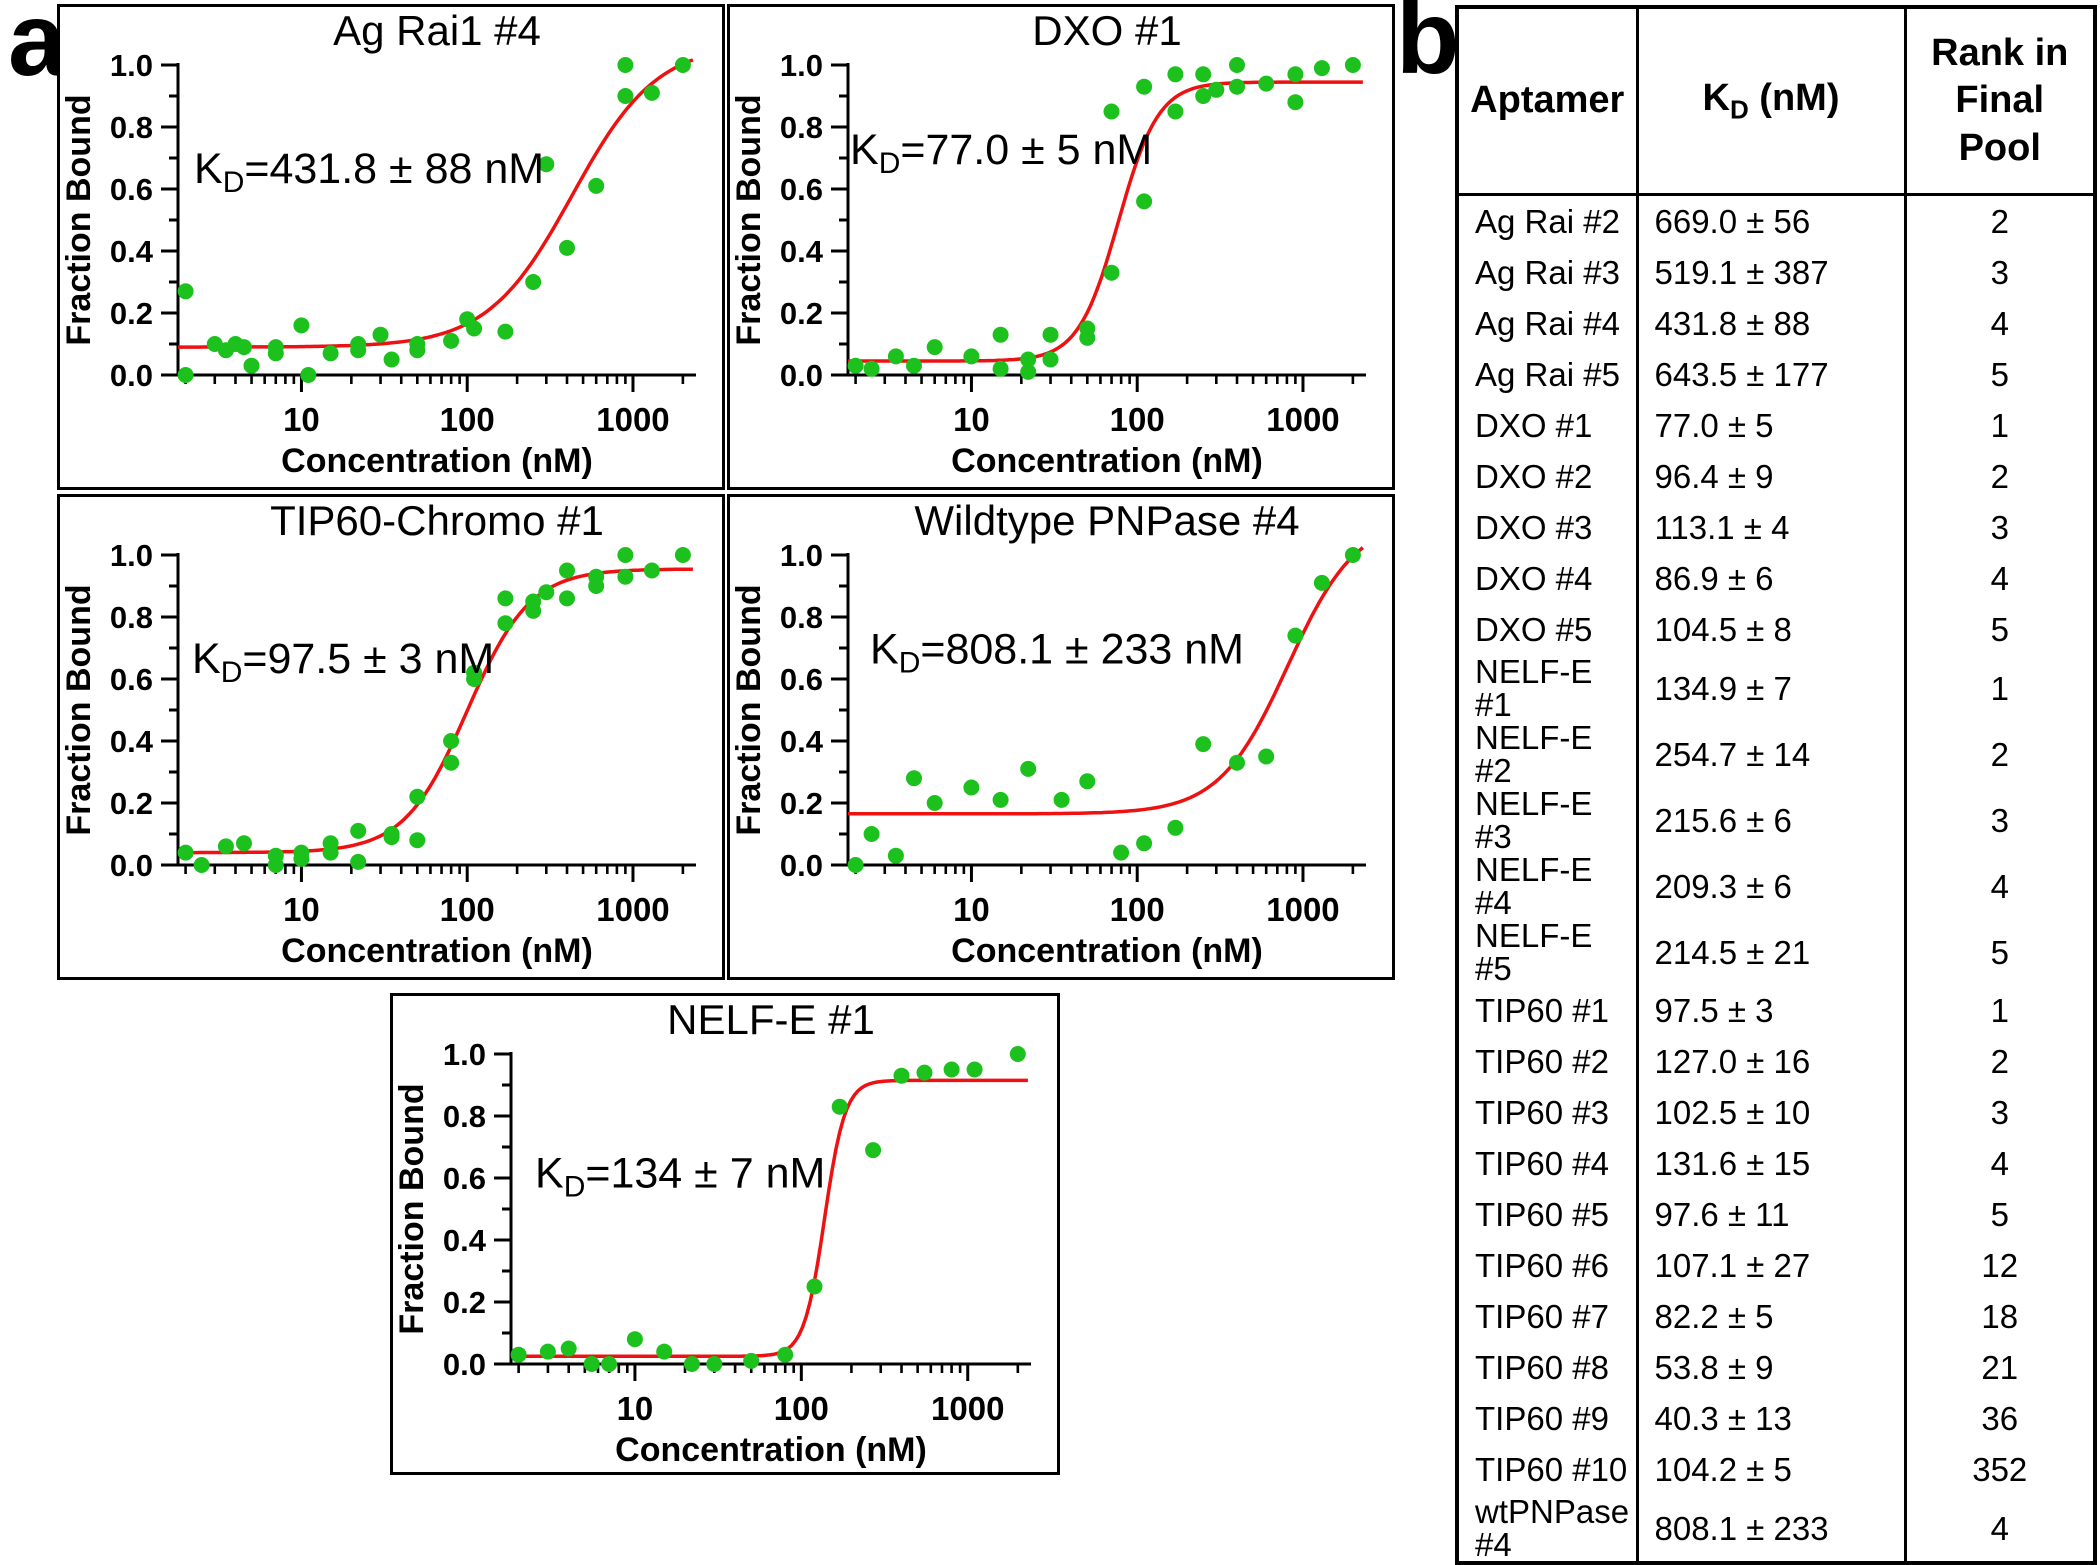 This screenshot has width=2100, height=1565. What do you see at coordinates (1771, 1214) in the screenshot?
I see `kd-cell: 97.6 ± 11` at bounding box center [1771, 1214].